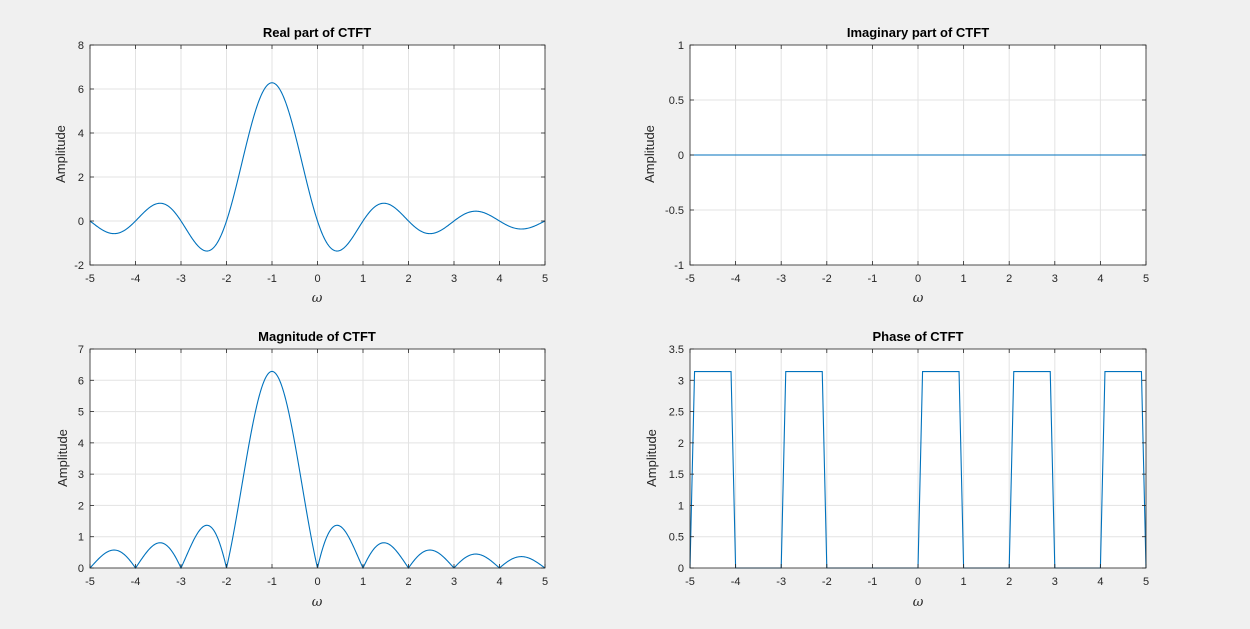 The image size is (1250, 629). Describe the element at coordinates (81, 350) in the screenshot. I see `y-tick-label: 7` at that location.